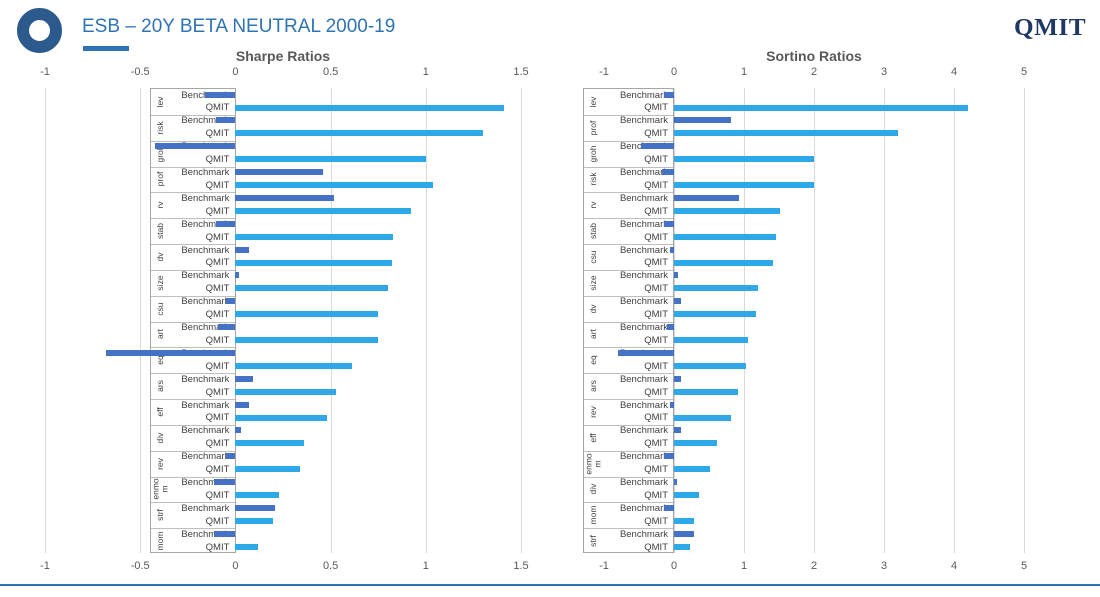 Image resolution: width=1100 pixels, height=597 pixels. I want to click on category-label-text: enmom, so click(159, 489).